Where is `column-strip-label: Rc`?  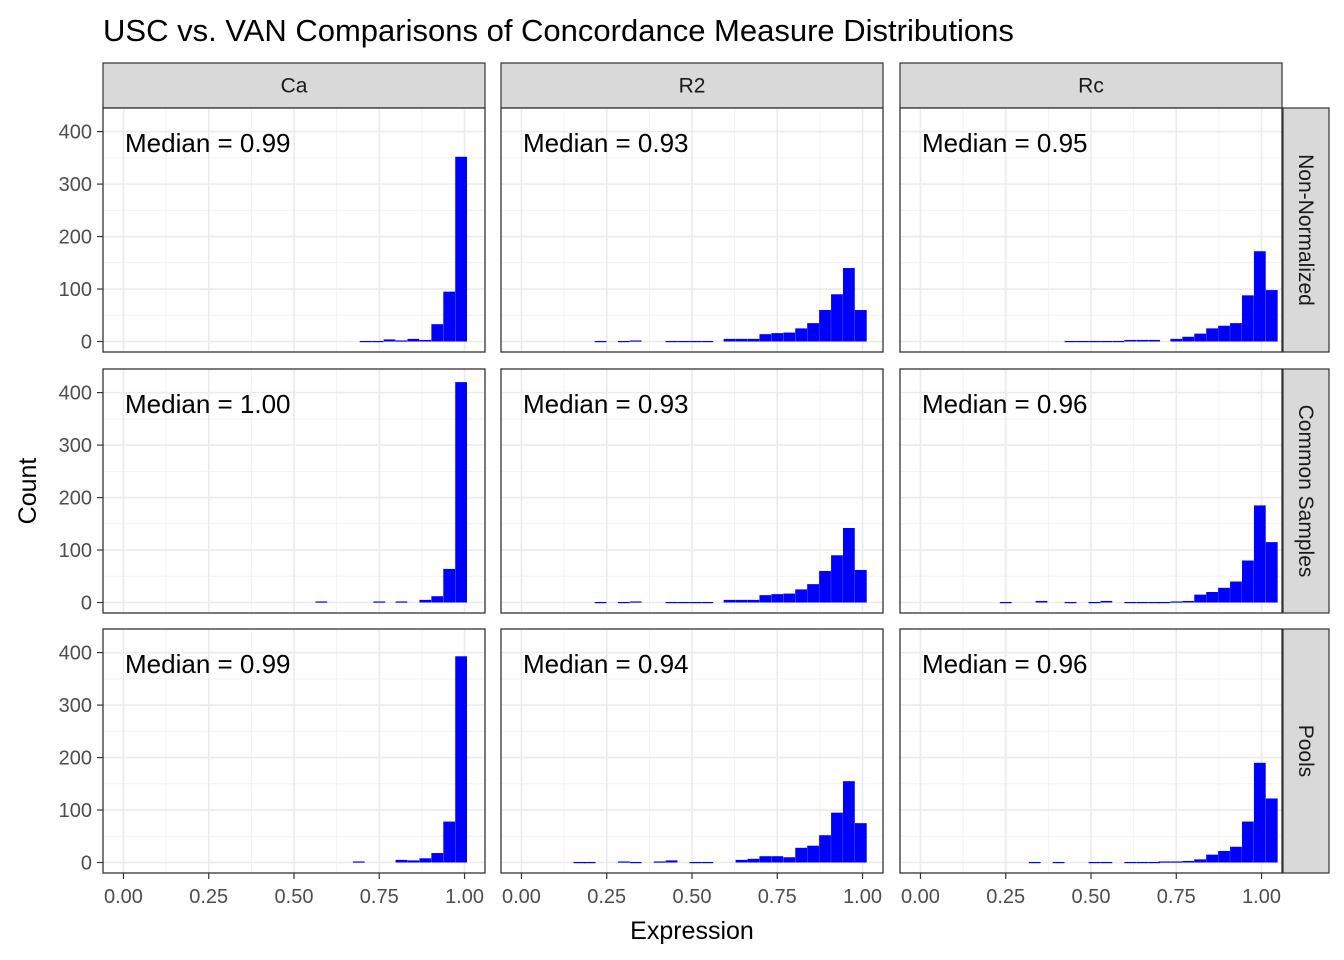 column-strip-label: Rc is located at coordinates (1091, 86).